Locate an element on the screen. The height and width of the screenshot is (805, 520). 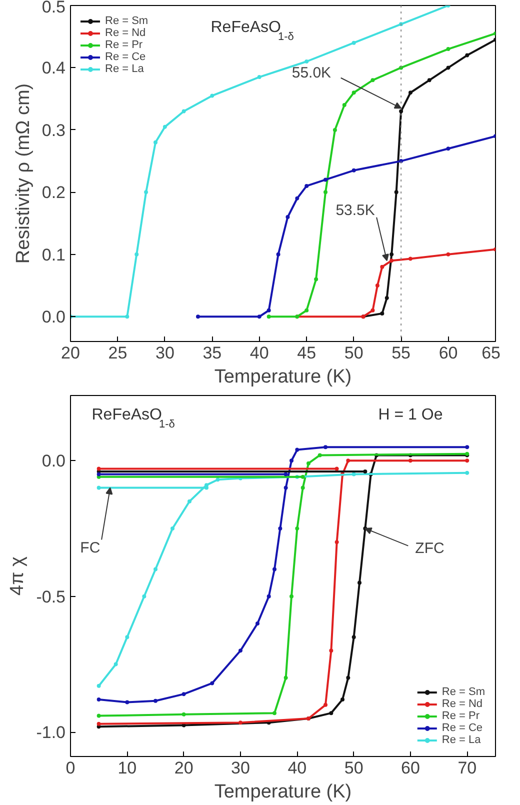
annotation: ZFC is located at coordinates (429, 548).